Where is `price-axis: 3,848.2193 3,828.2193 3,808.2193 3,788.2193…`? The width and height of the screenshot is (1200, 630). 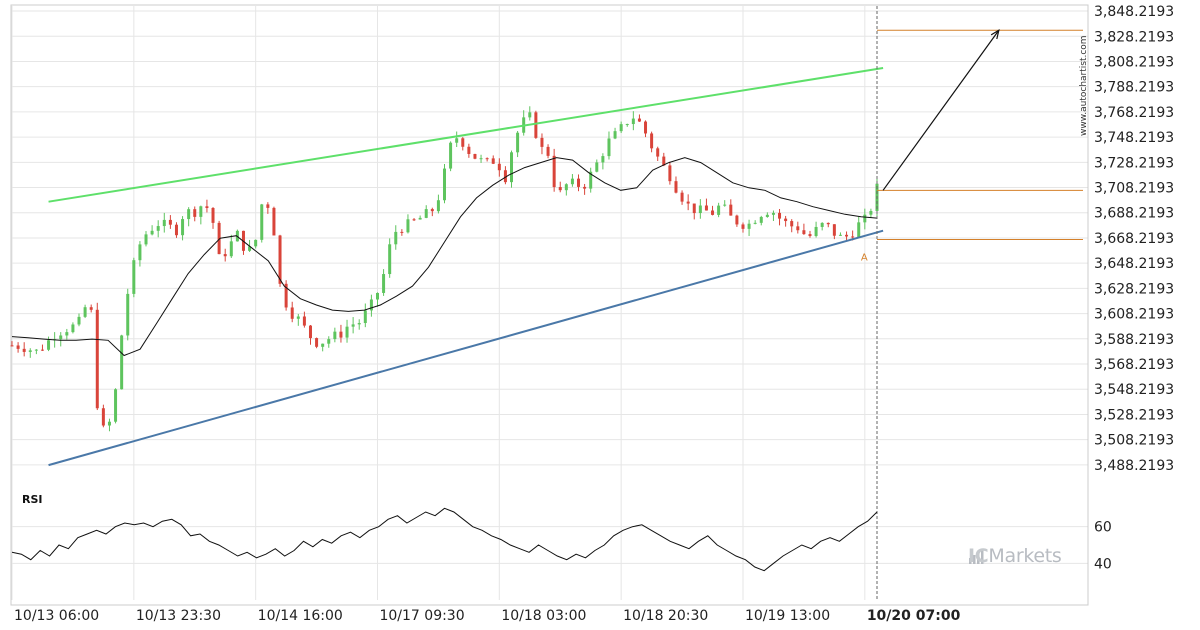 price-axis: 3,848.2193 3,828.2193 3,808.2193 3,788.2193… is located at coordinates (1134, 239).